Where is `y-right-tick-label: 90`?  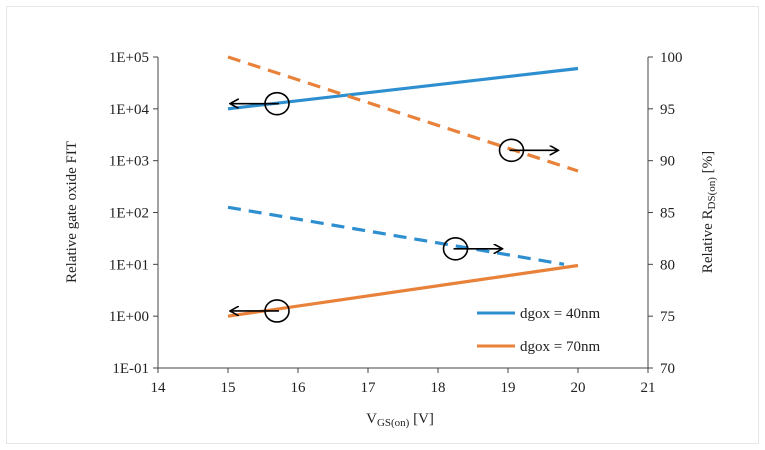 y-right-tick-label: 90 is located at coordinates (667, 162).